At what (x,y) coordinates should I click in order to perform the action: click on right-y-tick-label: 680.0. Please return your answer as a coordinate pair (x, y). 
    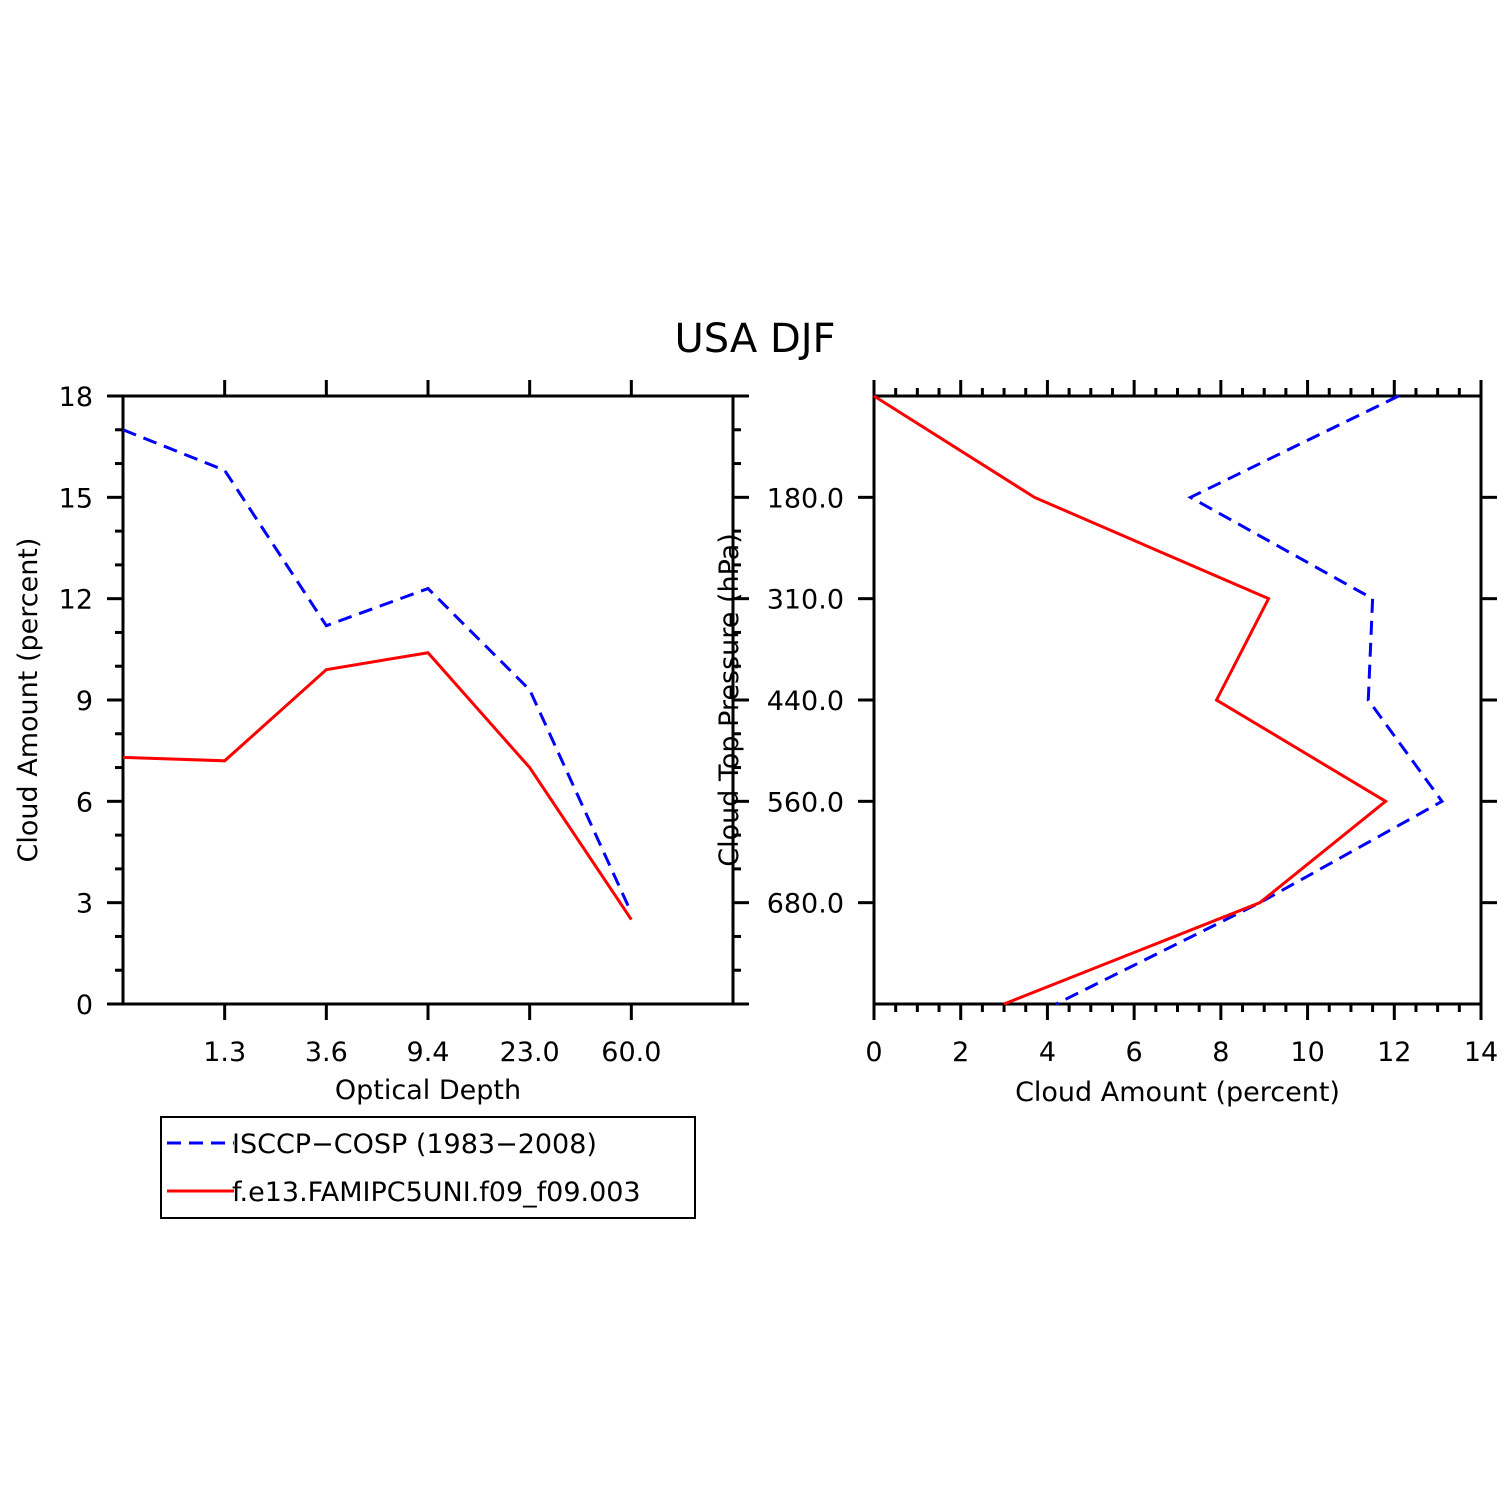
    Looking at the image, I should click on (805, 904).